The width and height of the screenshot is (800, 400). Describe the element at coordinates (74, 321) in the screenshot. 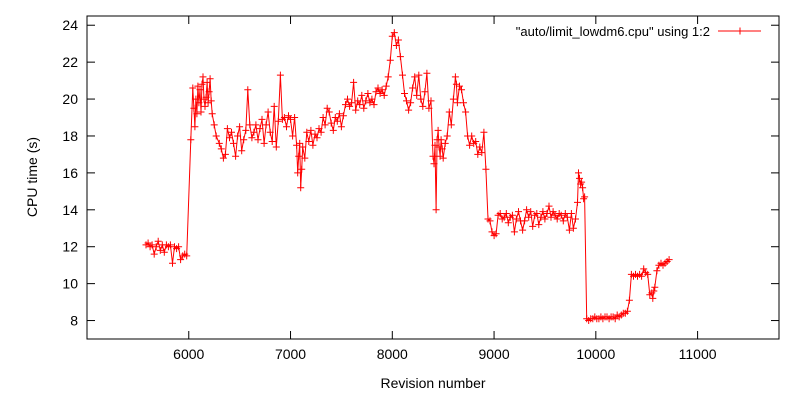

I see `y-tick-label: 8` at that location.